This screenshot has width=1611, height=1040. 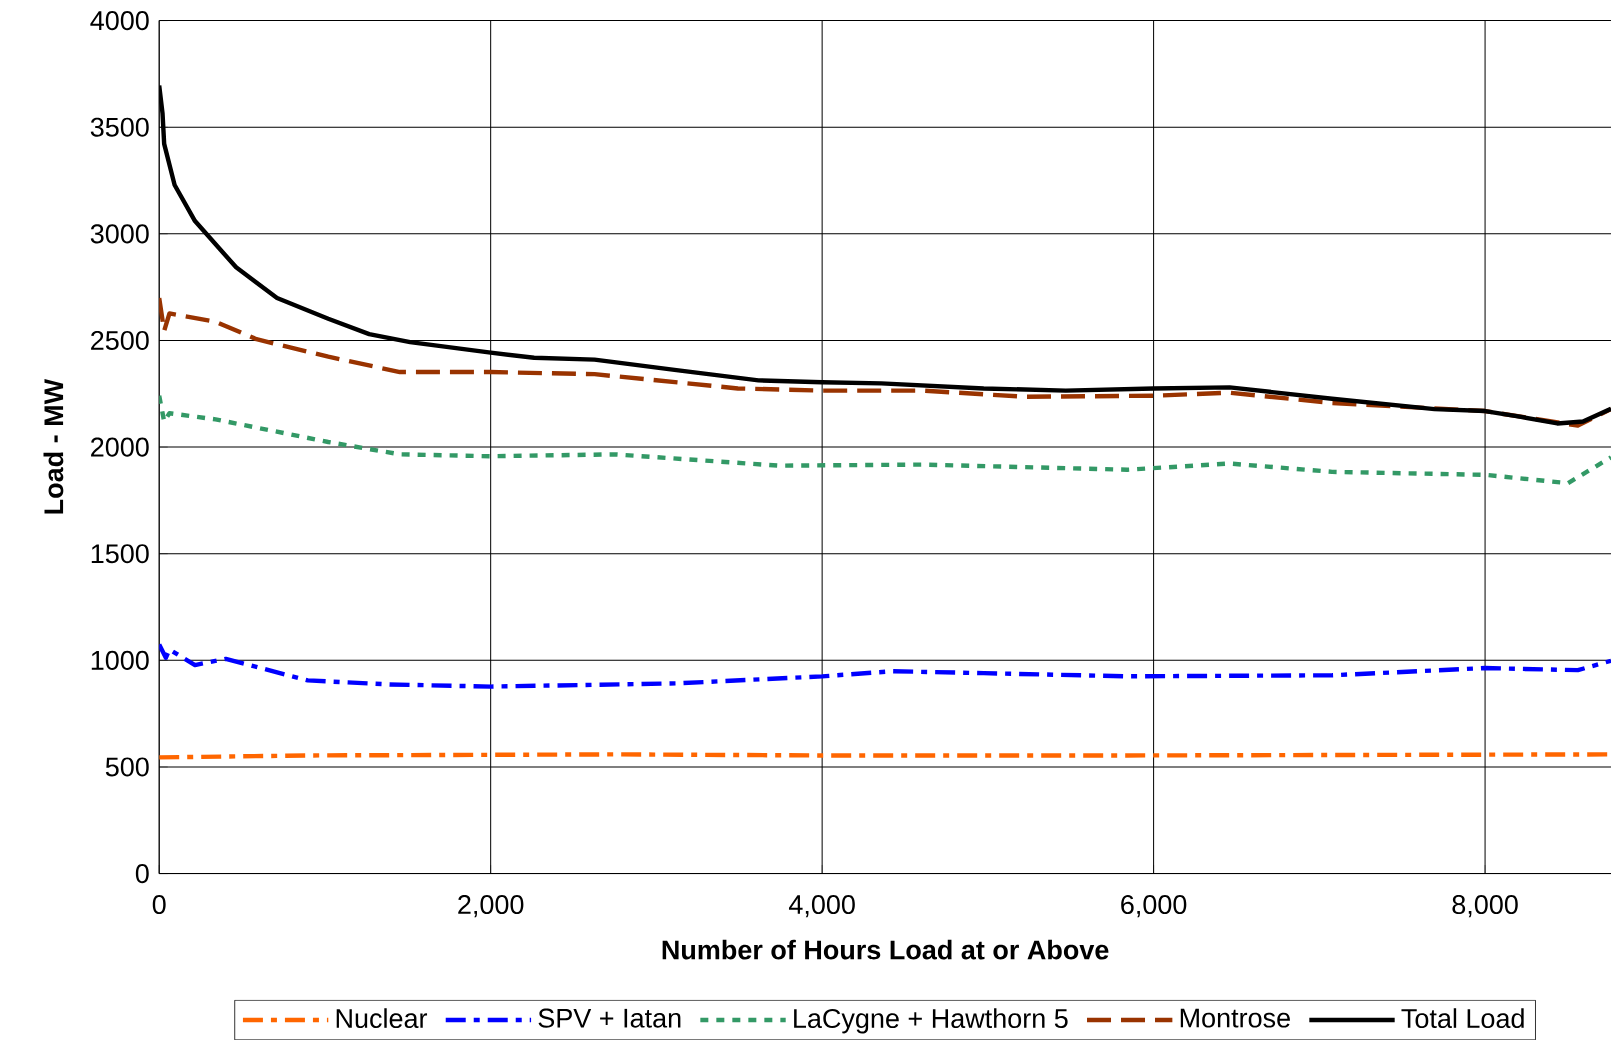 What do you see at coordinates (127, 767) in the screenshot?
I see `y-tick-label: 500` at bounding box center [127, 767].